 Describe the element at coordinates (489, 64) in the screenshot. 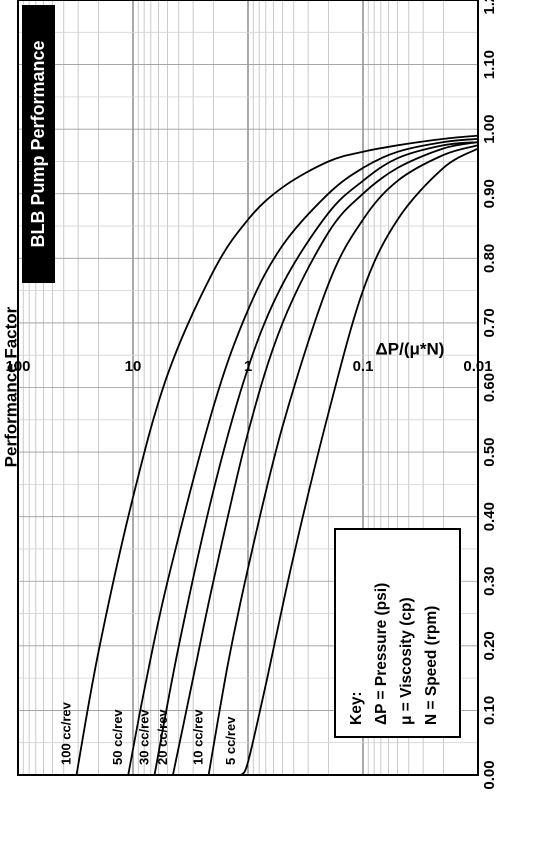

I see `y-tick-label: 1.10` at that location.